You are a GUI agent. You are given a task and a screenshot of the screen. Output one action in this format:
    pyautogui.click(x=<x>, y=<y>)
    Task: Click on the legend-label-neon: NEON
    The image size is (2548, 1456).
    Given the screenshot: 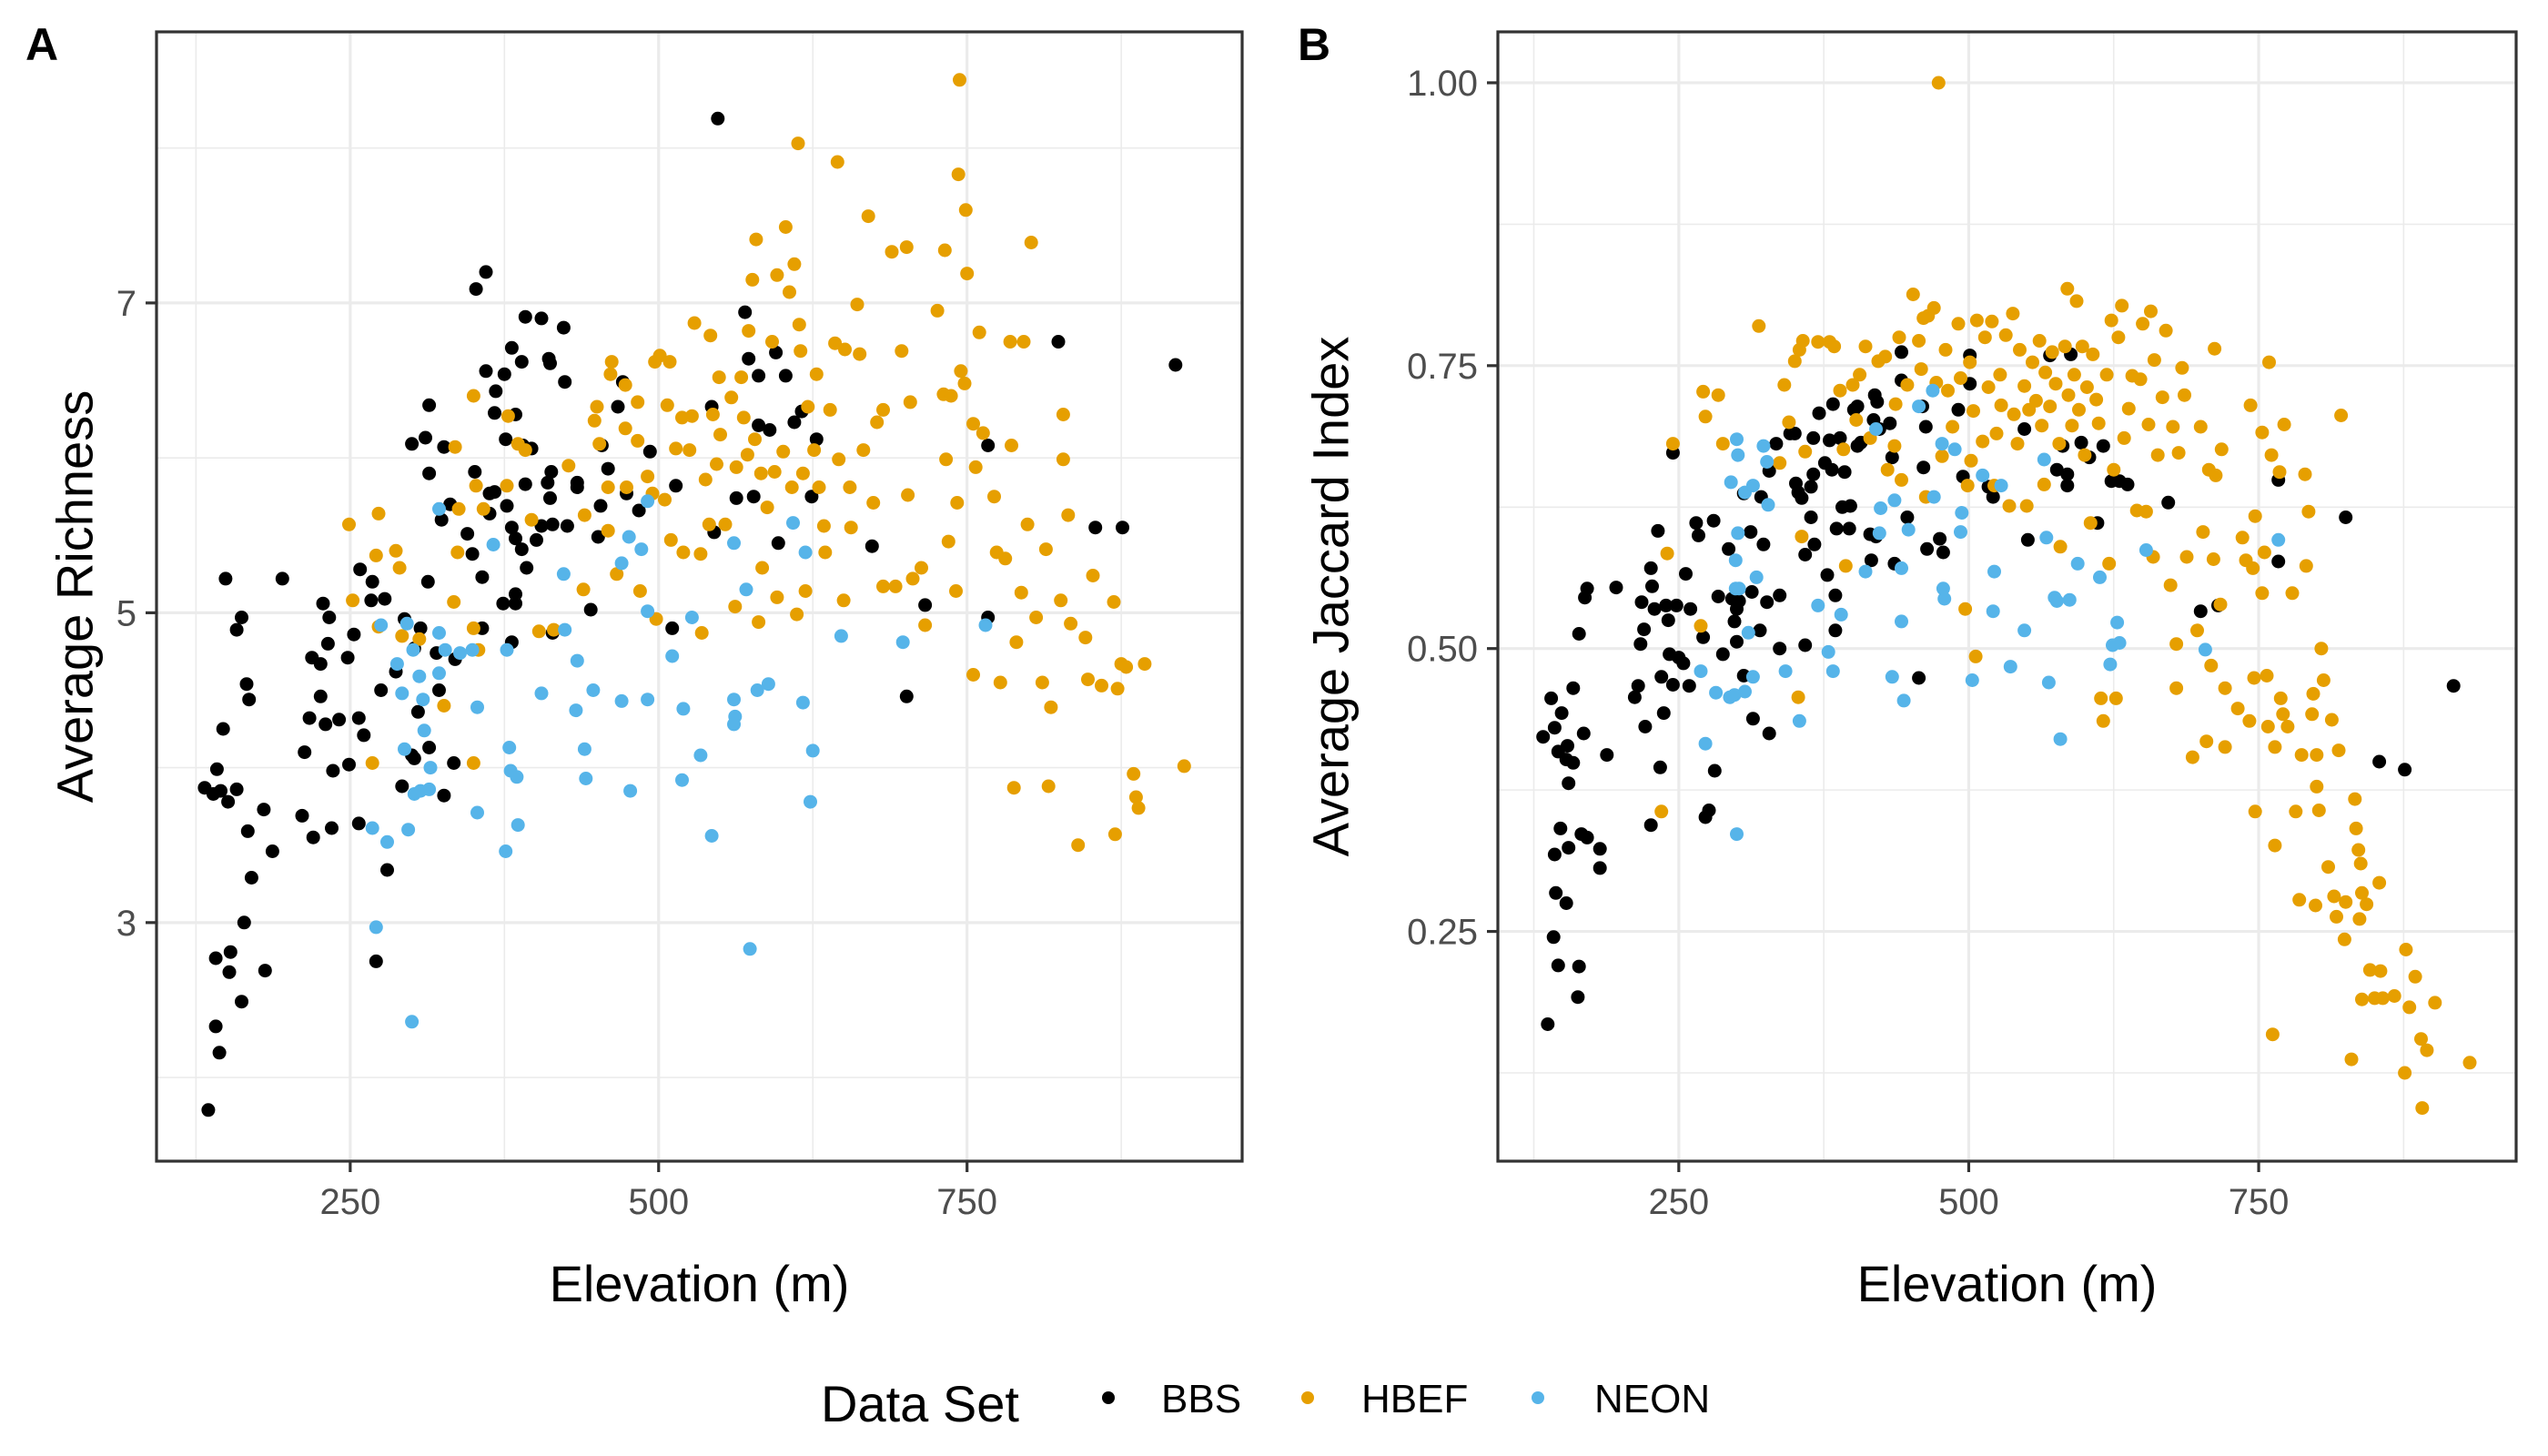 What is the action you would take?
    pyautogui.click(x=1652, y=1399)
    